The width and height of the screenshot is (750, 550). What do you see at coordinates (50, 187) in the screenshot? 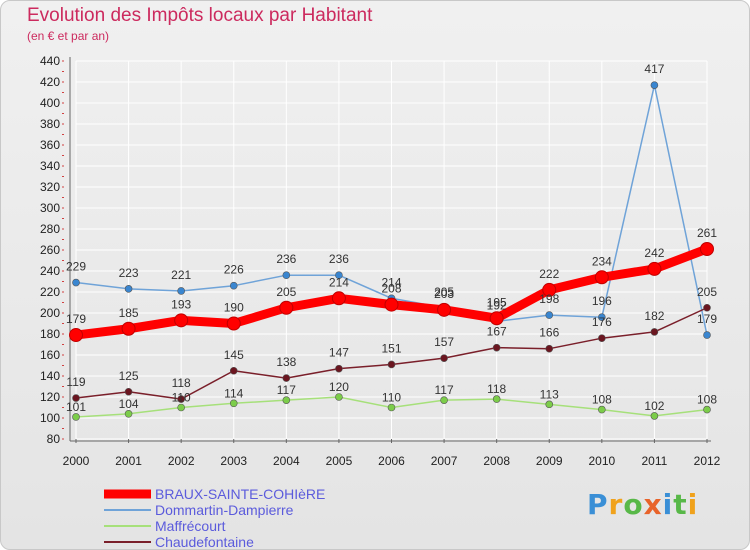
I see `y-tick-label: 320` at bounding box center [50, 187].